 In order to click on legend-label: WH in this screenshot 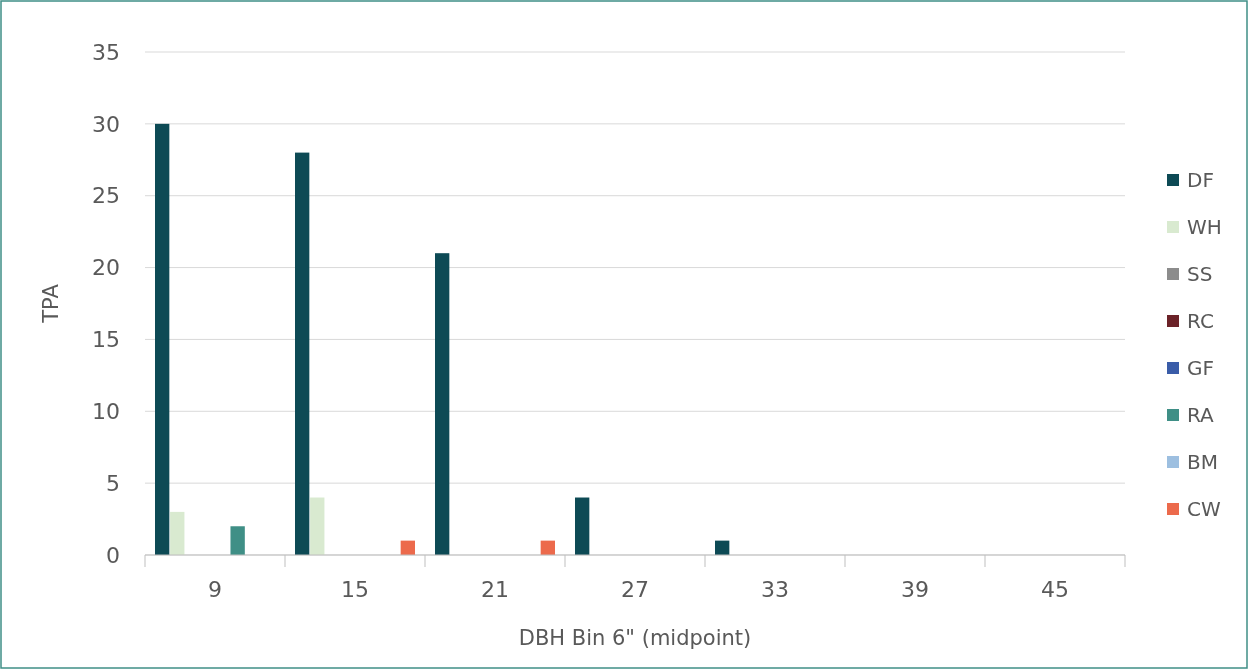, I will do `click(1204, 227)`.